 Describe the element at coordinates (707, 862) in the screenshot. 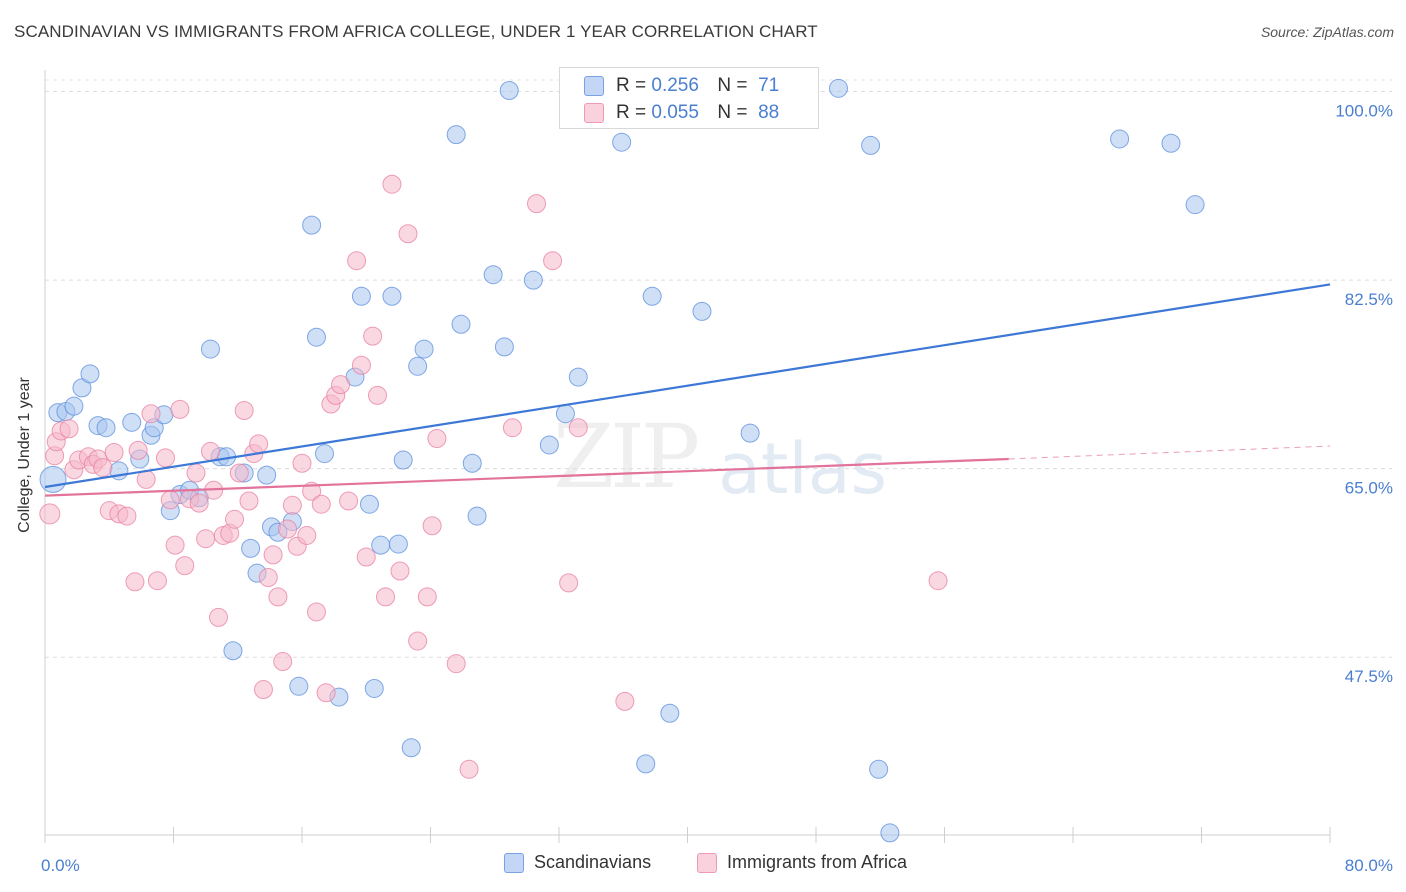

I see `legend-swatch-pink` at that location.